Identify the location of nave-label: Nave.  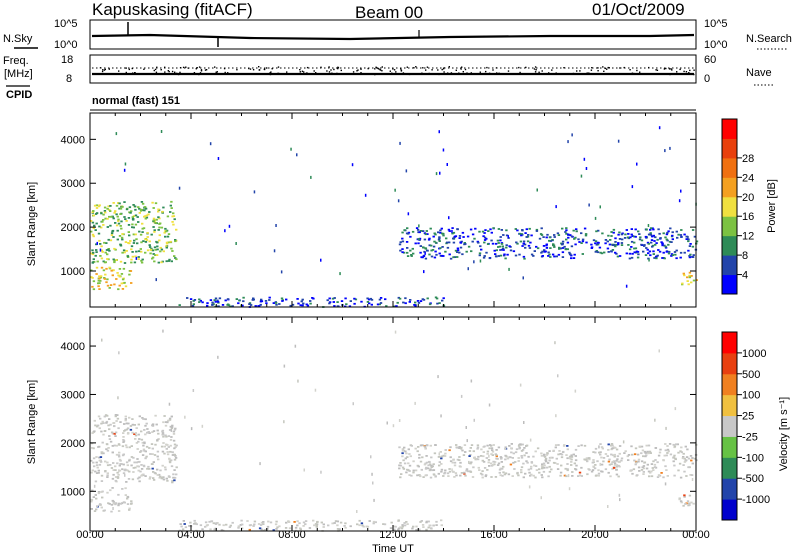
(759, 73).